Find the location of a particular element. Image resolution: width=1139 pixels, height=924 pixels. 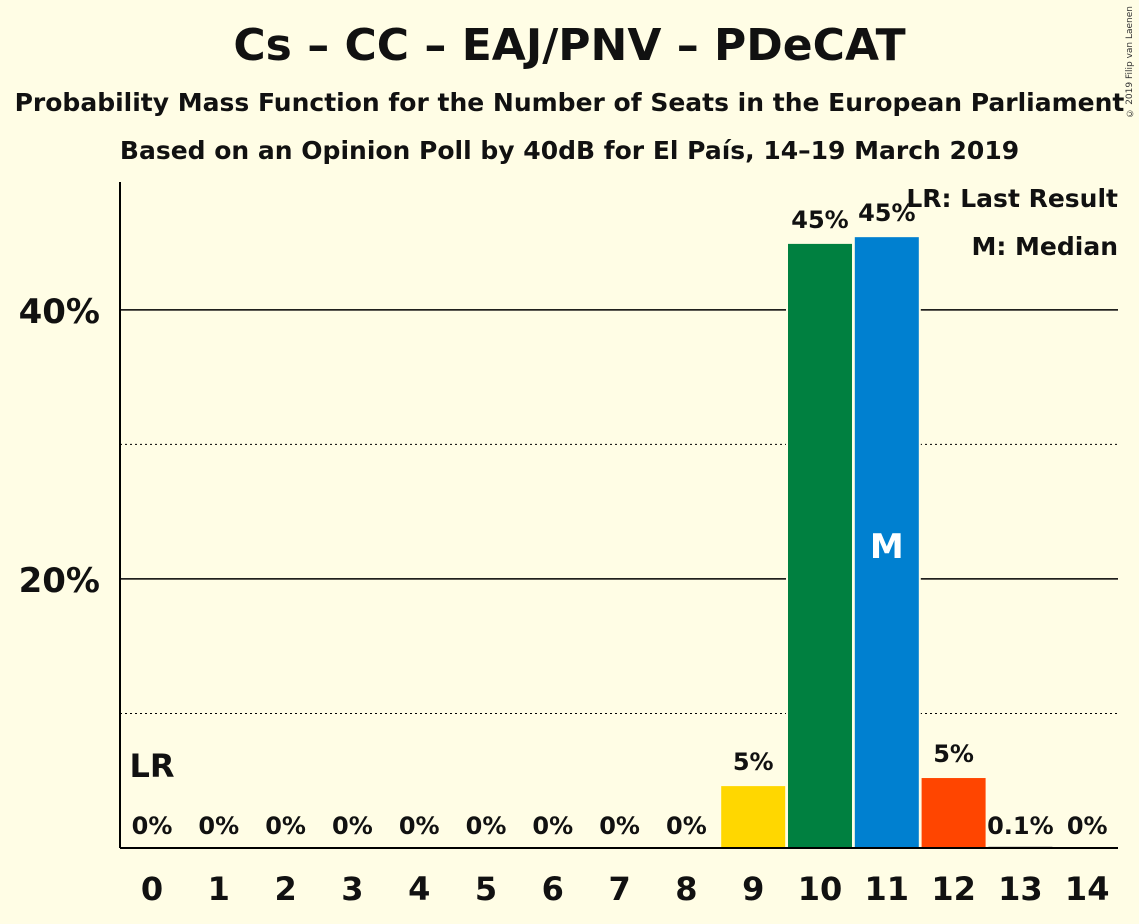

x-tick-label: 10 is located at coordinates (820, 889).